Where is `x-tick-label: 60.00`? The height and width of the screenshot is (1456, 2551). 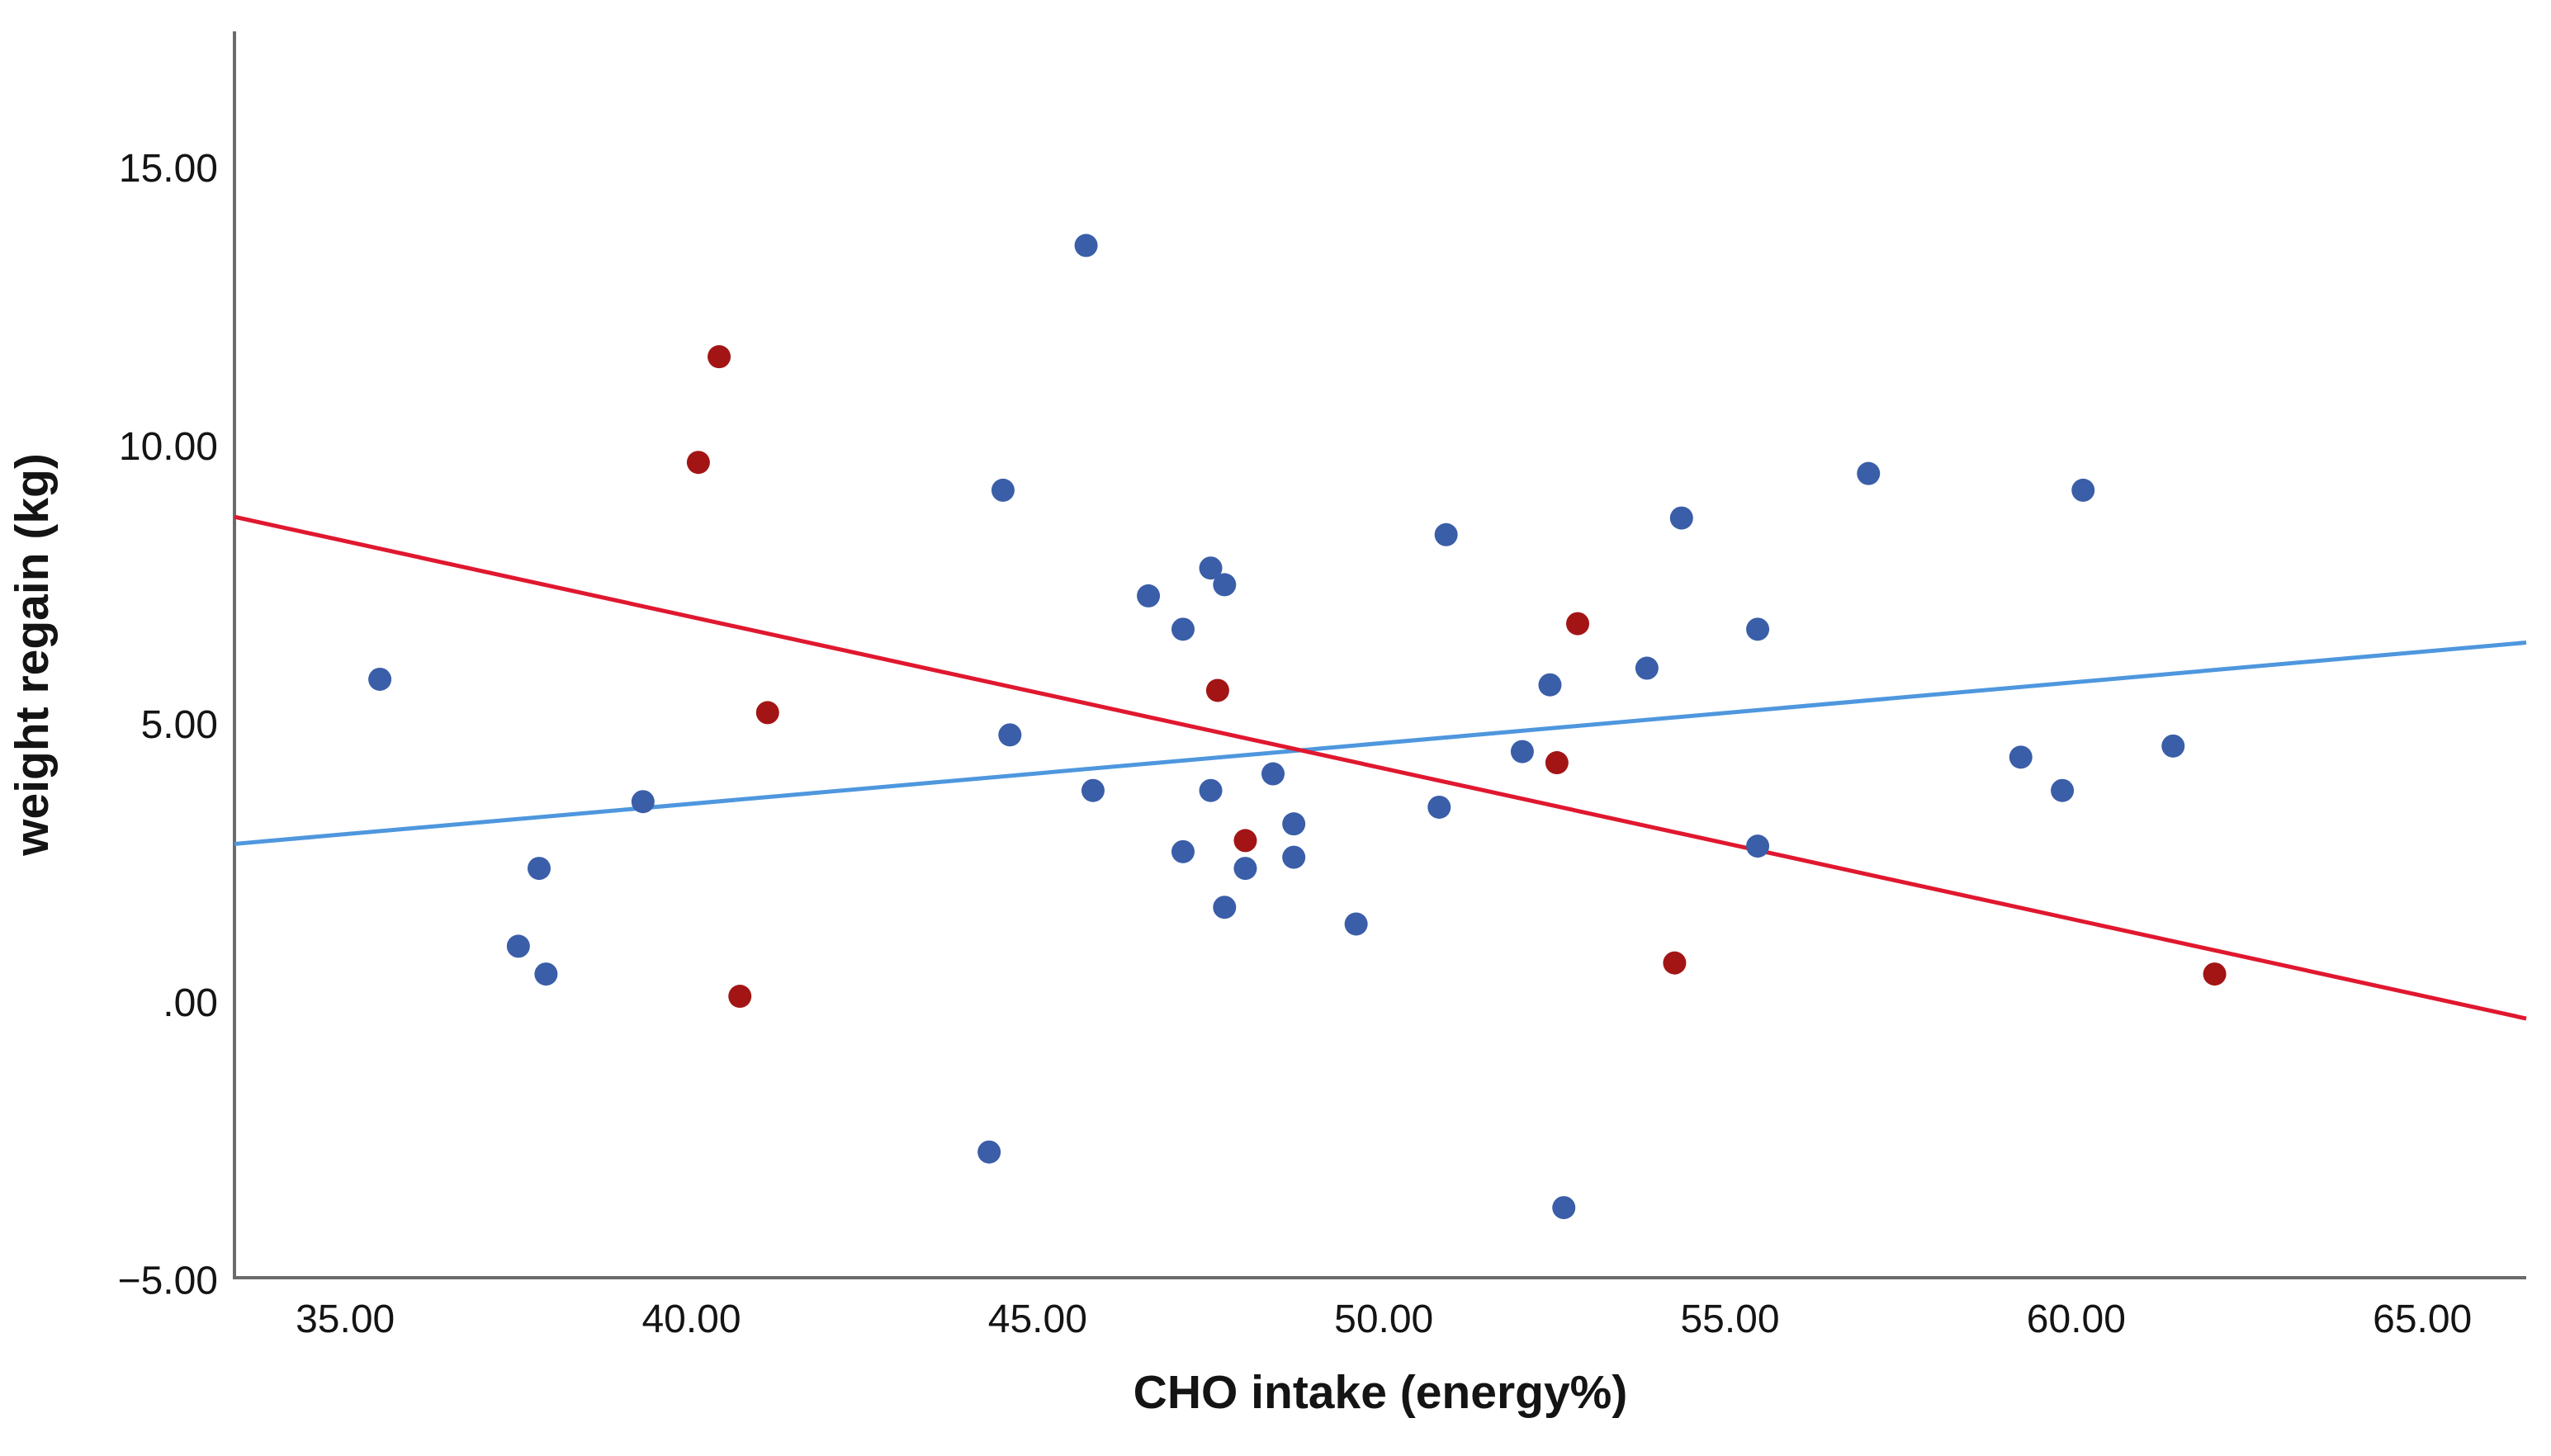
x-tick-label: 60.00 is located at coordinates (2076, 1319).